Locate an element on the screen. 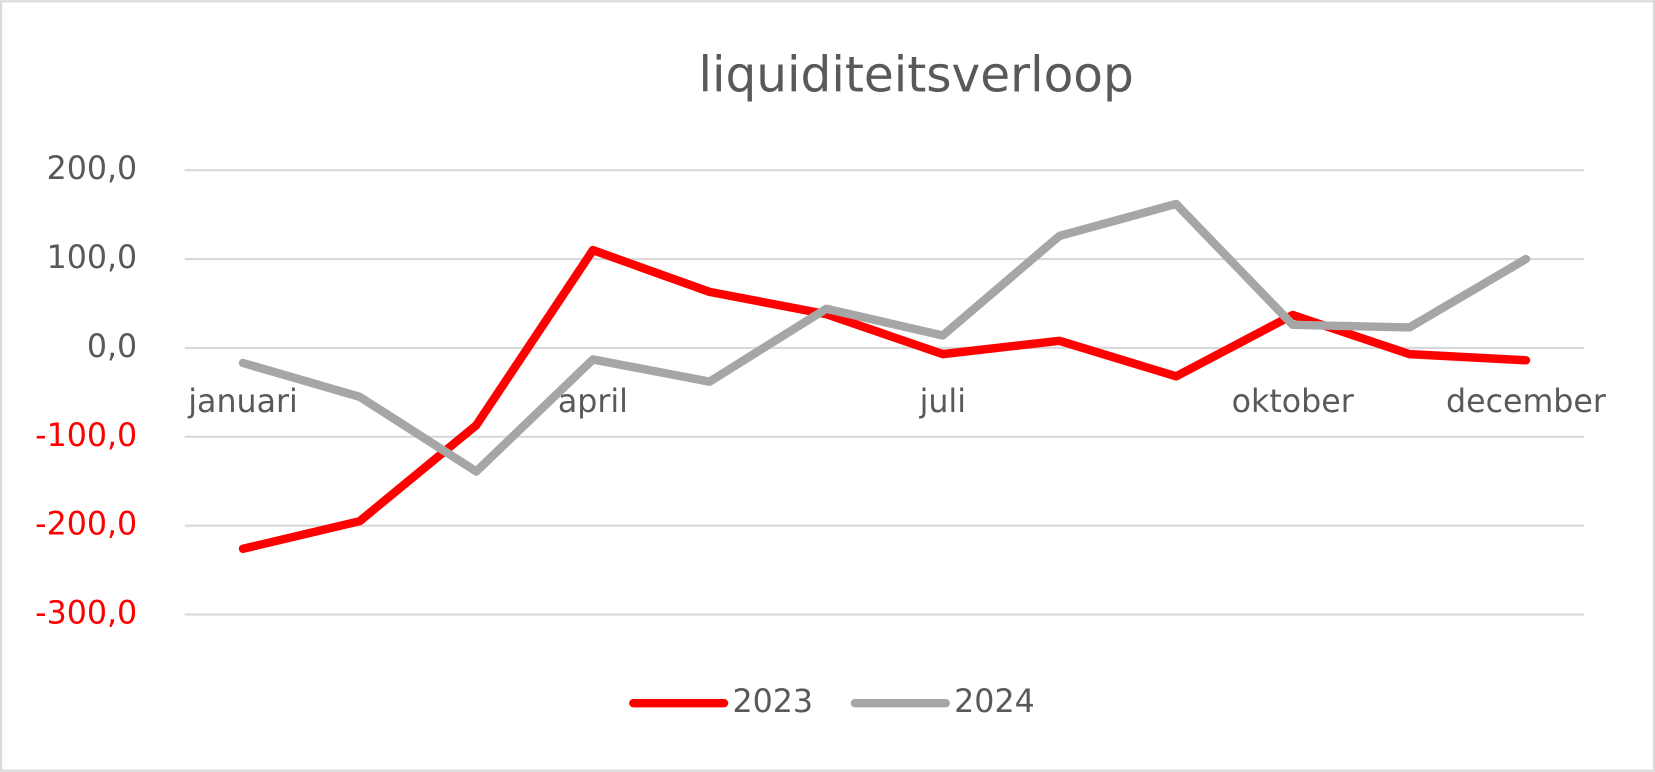  y-tick-label: 0,0 is located at coordinates (112, 347).